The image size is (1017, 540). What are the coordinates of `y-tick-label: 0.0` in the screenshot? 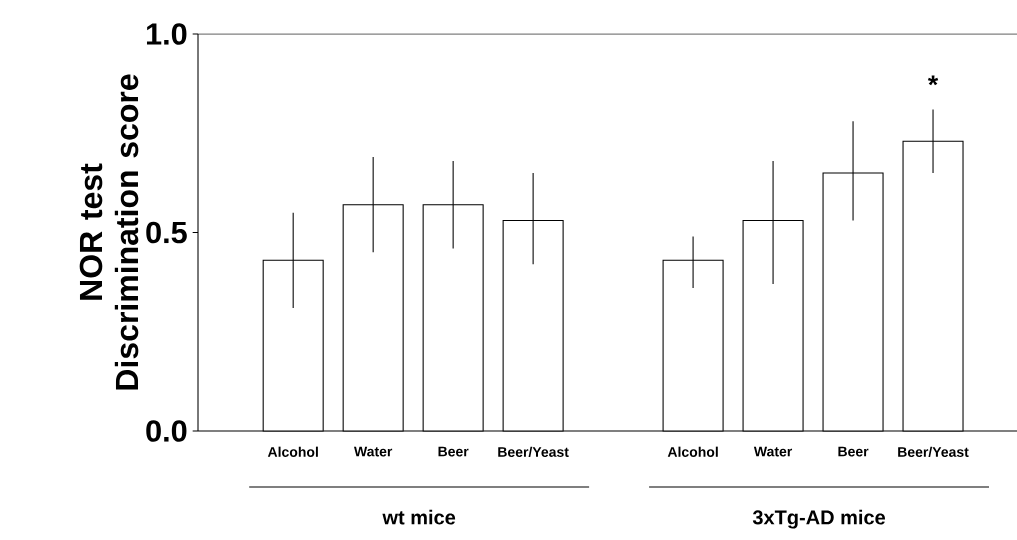 It's located at (166, 431).